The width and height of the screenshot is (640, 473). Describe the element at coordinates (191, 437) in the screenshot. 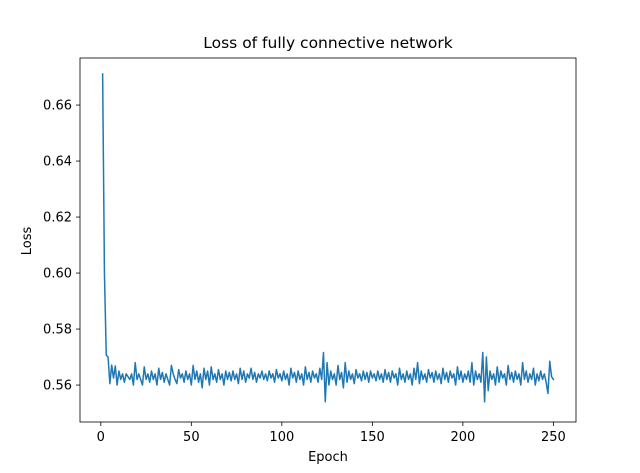

I see `x-tick-label: 50` at that location.